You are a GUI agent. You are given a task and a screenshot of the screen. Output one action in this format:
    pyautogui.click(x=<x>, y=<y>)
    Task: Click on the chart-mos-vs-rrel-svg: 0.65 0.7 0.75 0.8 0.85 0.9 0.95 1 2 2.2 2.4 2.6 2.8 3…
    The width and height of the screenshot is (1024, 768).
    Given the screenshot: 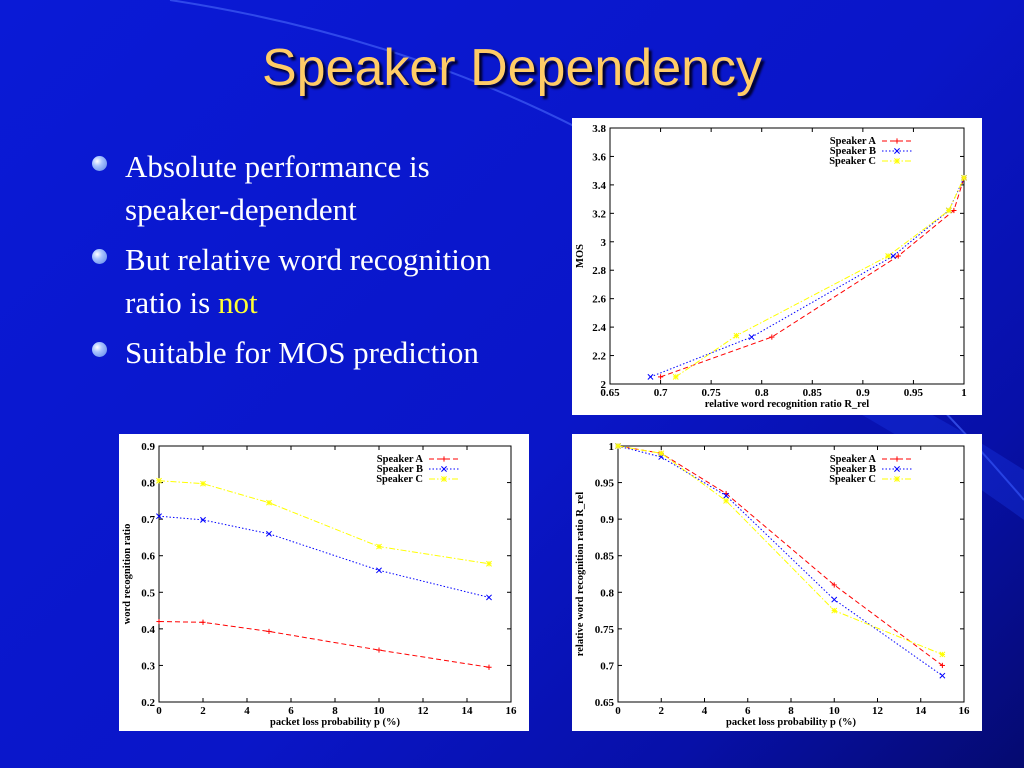 What is the action you would take?
    pyautogui.click(x=771, y=266)
    